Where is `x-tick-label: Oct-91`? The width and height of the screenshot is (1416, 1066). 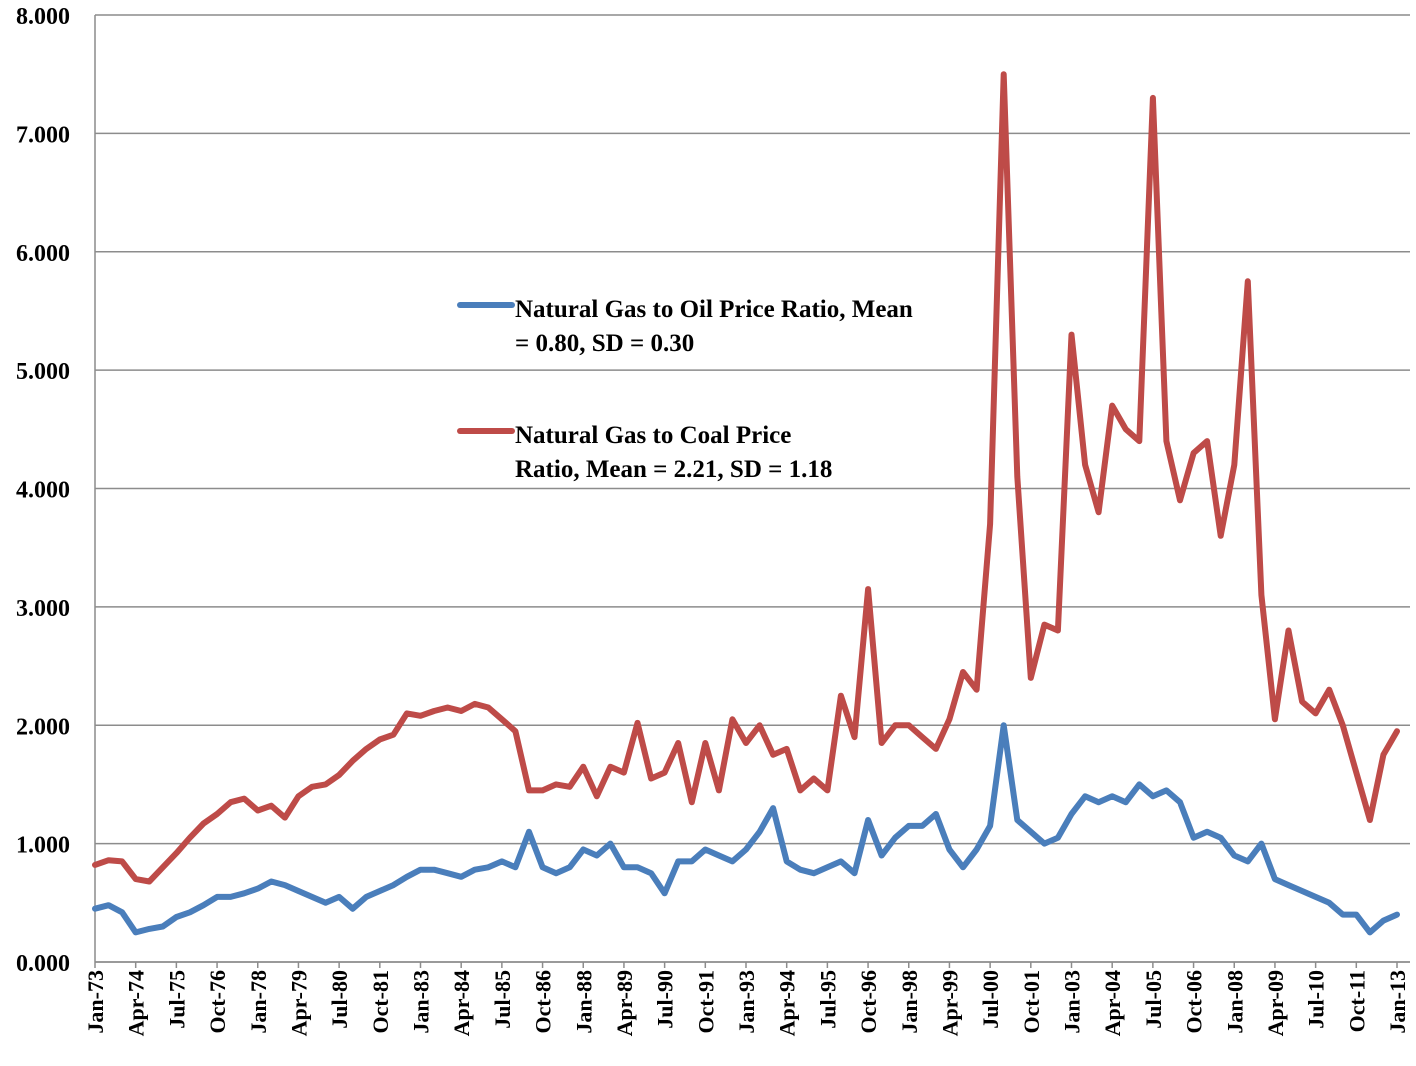
x-tick-label: Oct-91 is located at coordinates (705, 1002).